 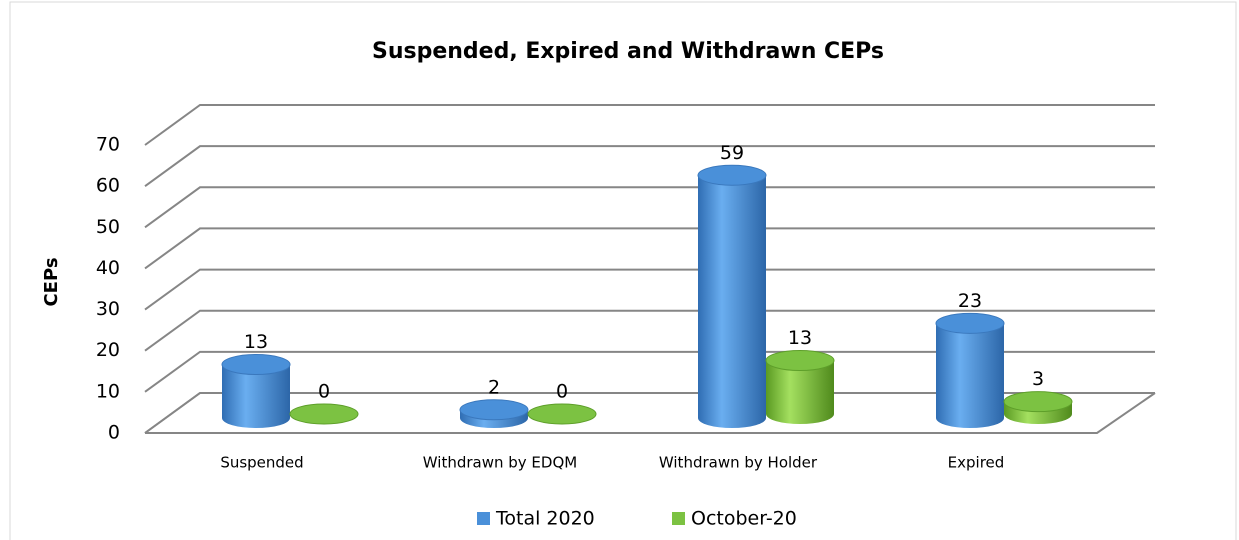 I want to click on x-tick-label: Withdrawn by Holder, so click(x=738, y=463).